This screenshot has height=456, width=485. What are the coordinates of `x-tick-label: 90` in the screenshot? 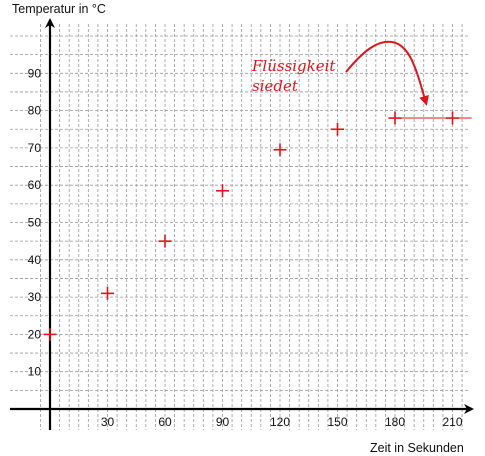 It's located at (223, 422).